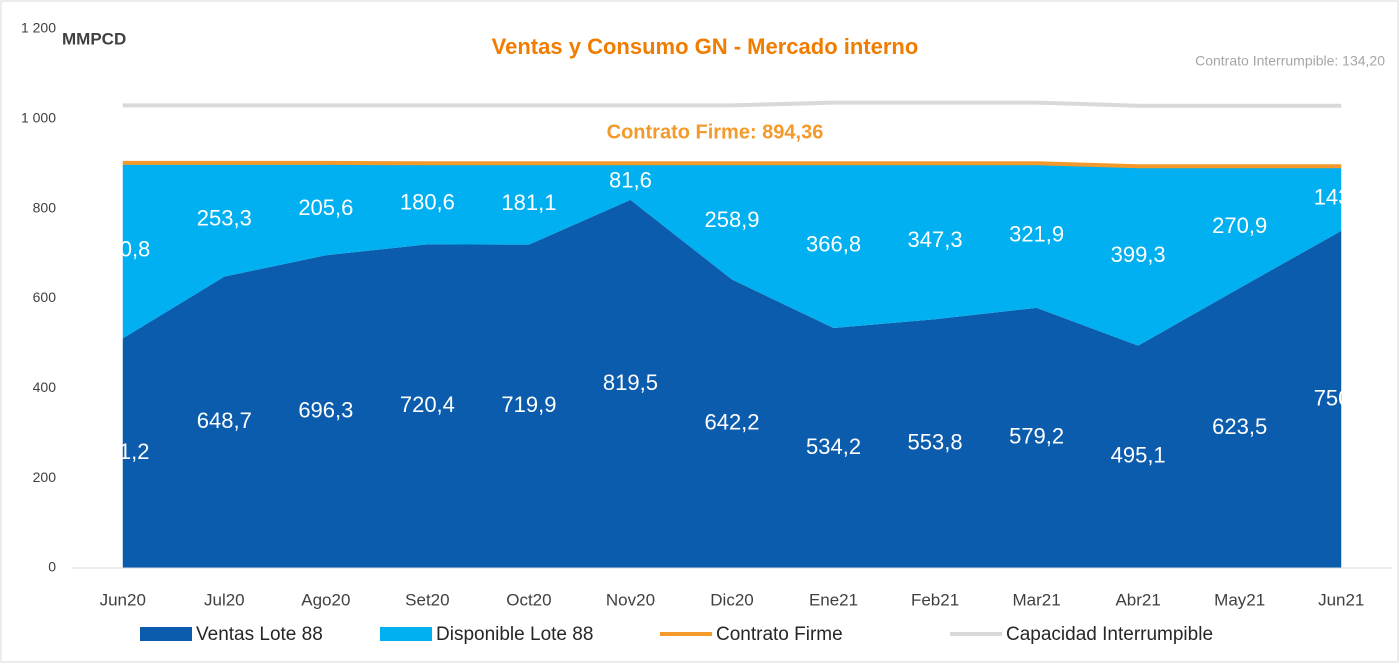 The image size is (1400, 664). Describe the element at coordinates (779, 634) in the screenshot. I see `legend-label: Contrato Firme` at that location.